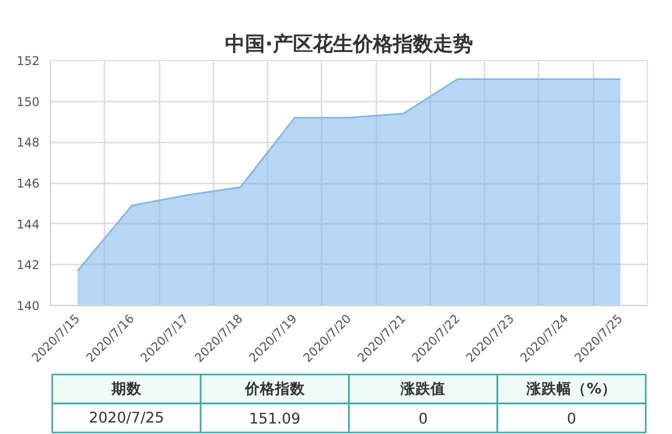 This screenshot has height=434, width=672. What do you see at coordinates (423, 389) in the screenshot?
I see `text: 涨跌值` at bounding box center [423, 389].